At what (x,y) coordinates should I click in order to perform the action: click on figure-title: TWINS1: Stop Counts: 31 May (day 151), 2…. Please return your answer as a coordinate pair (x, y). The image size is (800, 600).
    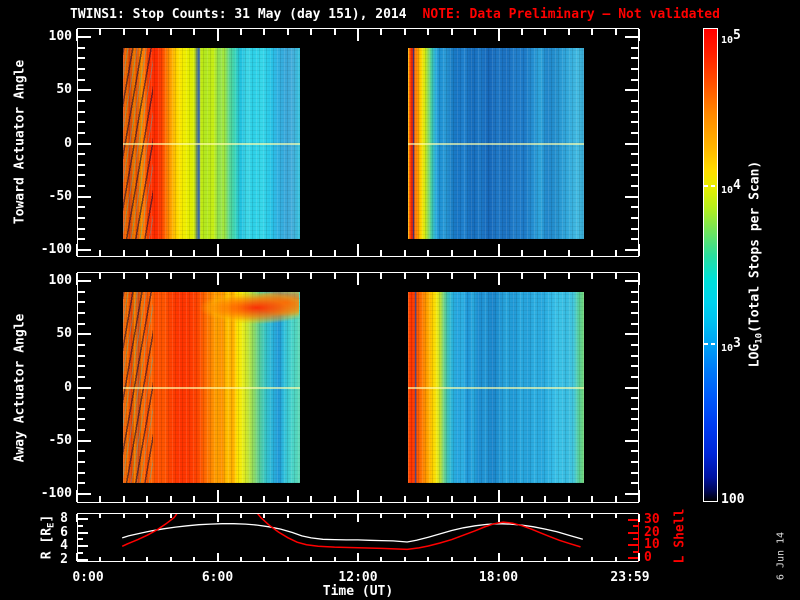
    Looking at the image, I should click on (238, 14).